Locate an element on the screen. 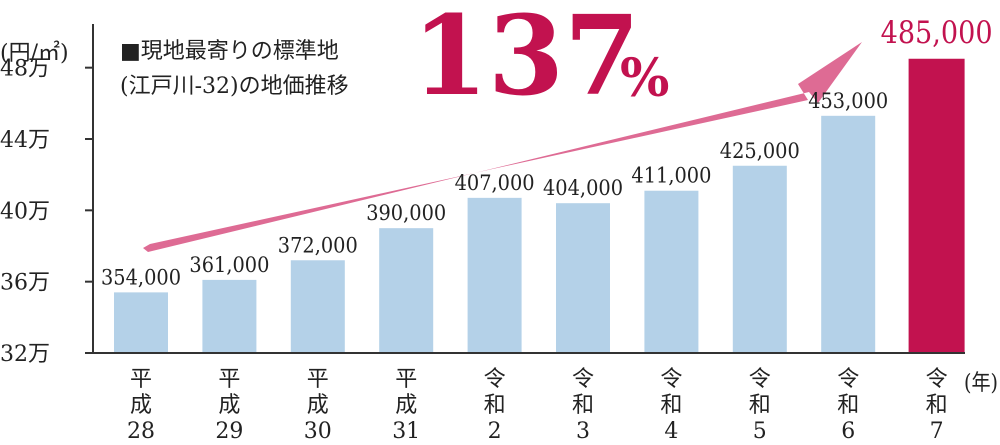 The image size is (1000, 445). bar-value-label: 485,000 is located at coordinates (937, 33).